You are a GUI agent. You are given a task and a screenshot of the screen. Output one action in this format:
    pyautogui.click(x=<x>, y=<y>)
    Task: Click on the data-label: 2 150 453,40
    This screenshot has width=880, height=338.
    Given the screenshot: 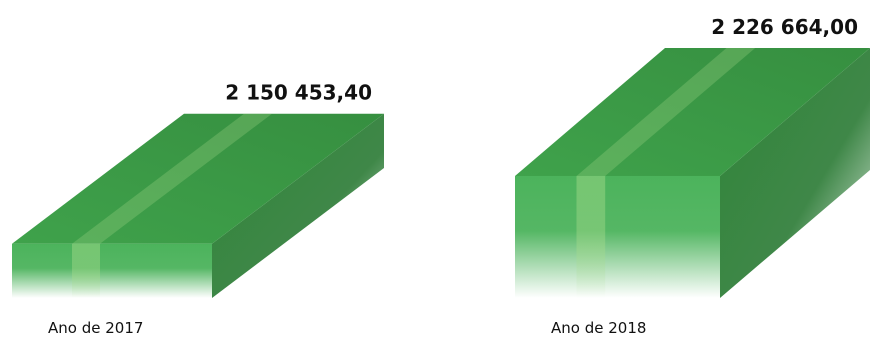 What is the action you would take?
    pyautogui.click(x=298, y=93)
    